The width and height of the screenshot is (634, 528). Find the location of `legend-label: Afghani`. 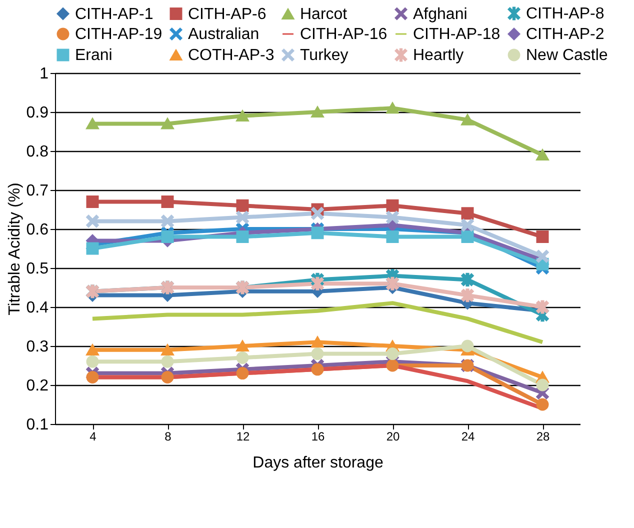

legend-label: Afghani is located at coordinates (440, 14).